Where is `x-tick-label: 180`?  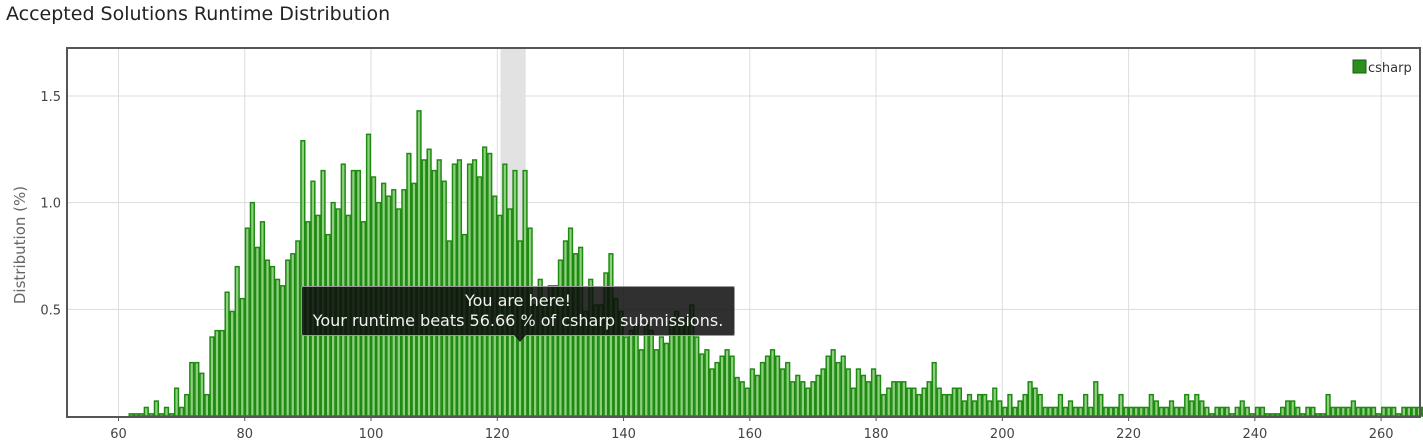 x-tick-label: 180 is located at coordinates (876, 434).